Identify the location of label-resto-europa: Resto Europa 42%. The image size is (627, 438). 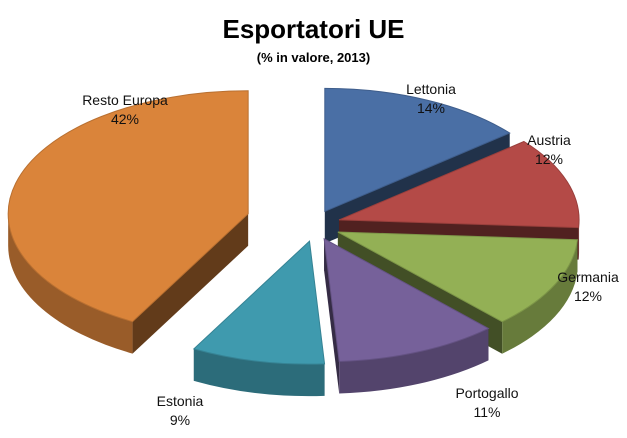
(125, 110).